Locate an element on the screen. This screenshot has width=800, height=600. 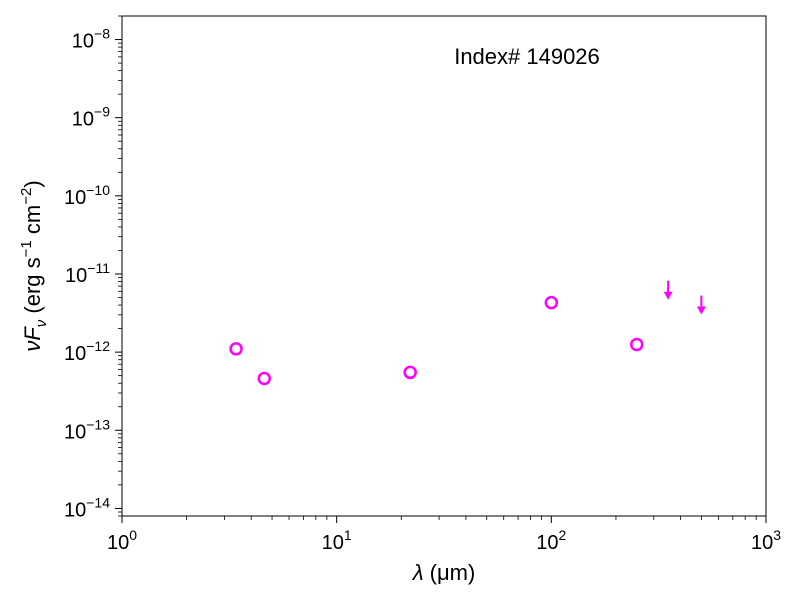
y-tick-label: 10⁻¹⁴ is located at coordinates (87, 507).